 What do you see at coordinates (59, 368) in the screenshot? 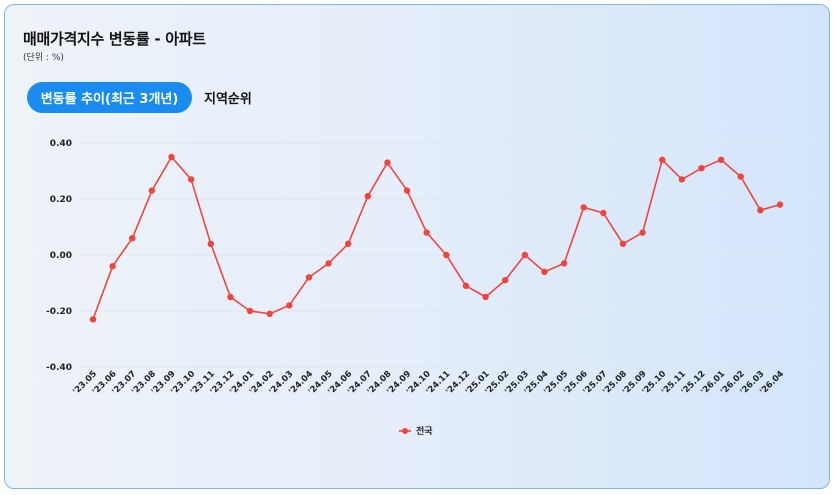
I see `y-tick-label: -0.40` at bounding box center [59, 368].